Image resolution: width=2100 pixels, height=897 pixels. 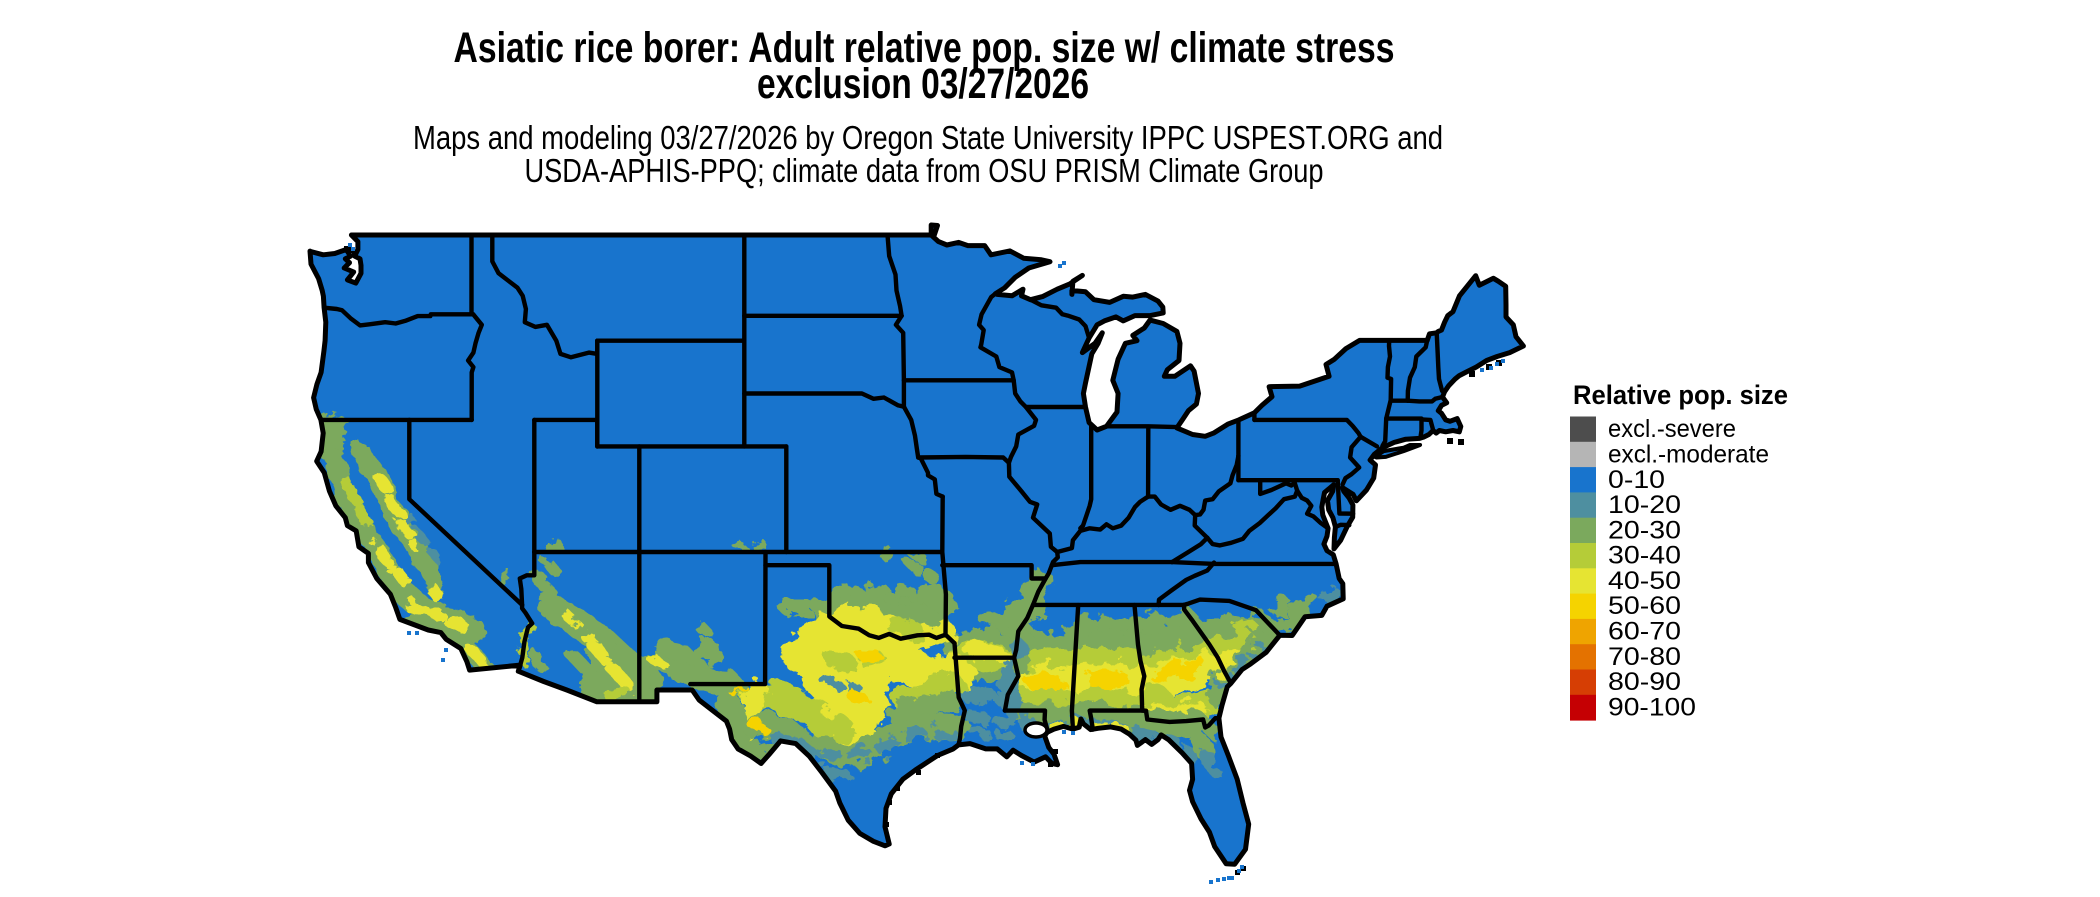 What do you see at coordinates (923, 84) in the screenshot?
I see `svg-text: exclusion 03/27/2026` at bounding box center [923, 84].